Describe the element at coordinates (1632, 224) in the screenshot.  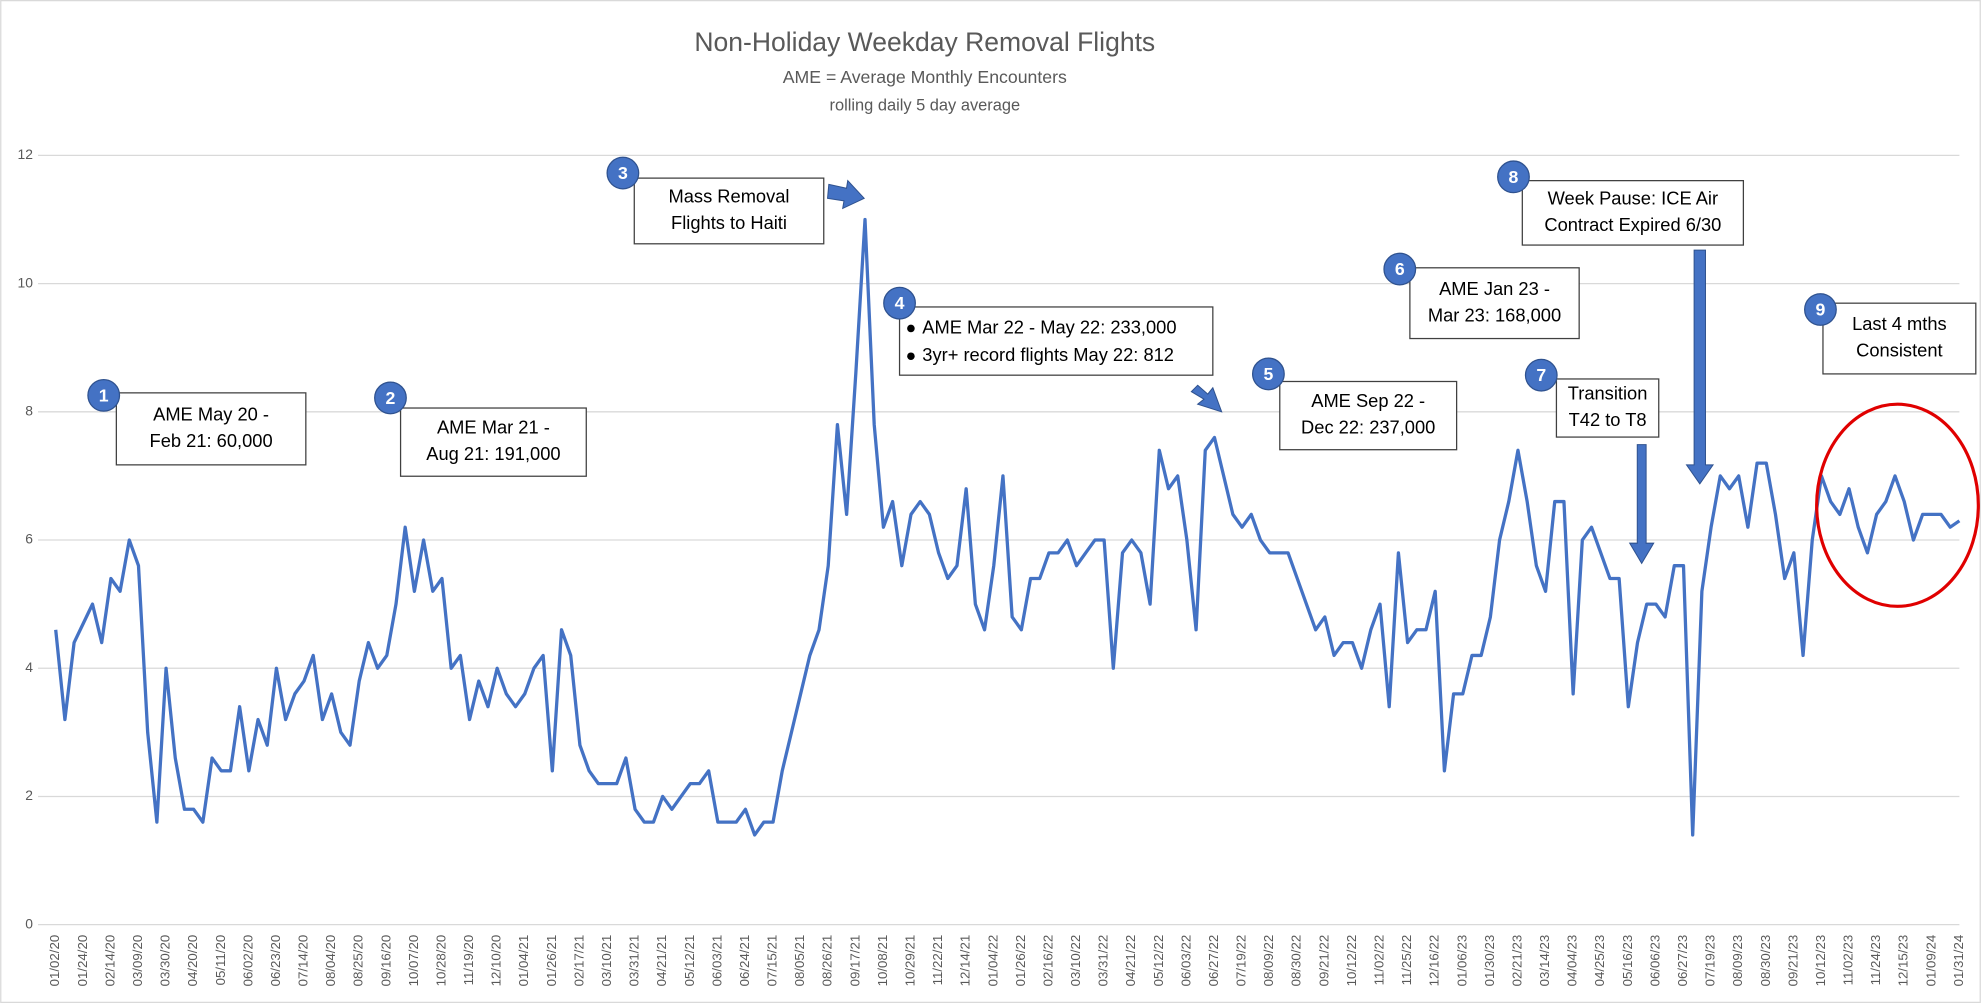
I see `annotation-text: Contract Expired 6/30` at that location.